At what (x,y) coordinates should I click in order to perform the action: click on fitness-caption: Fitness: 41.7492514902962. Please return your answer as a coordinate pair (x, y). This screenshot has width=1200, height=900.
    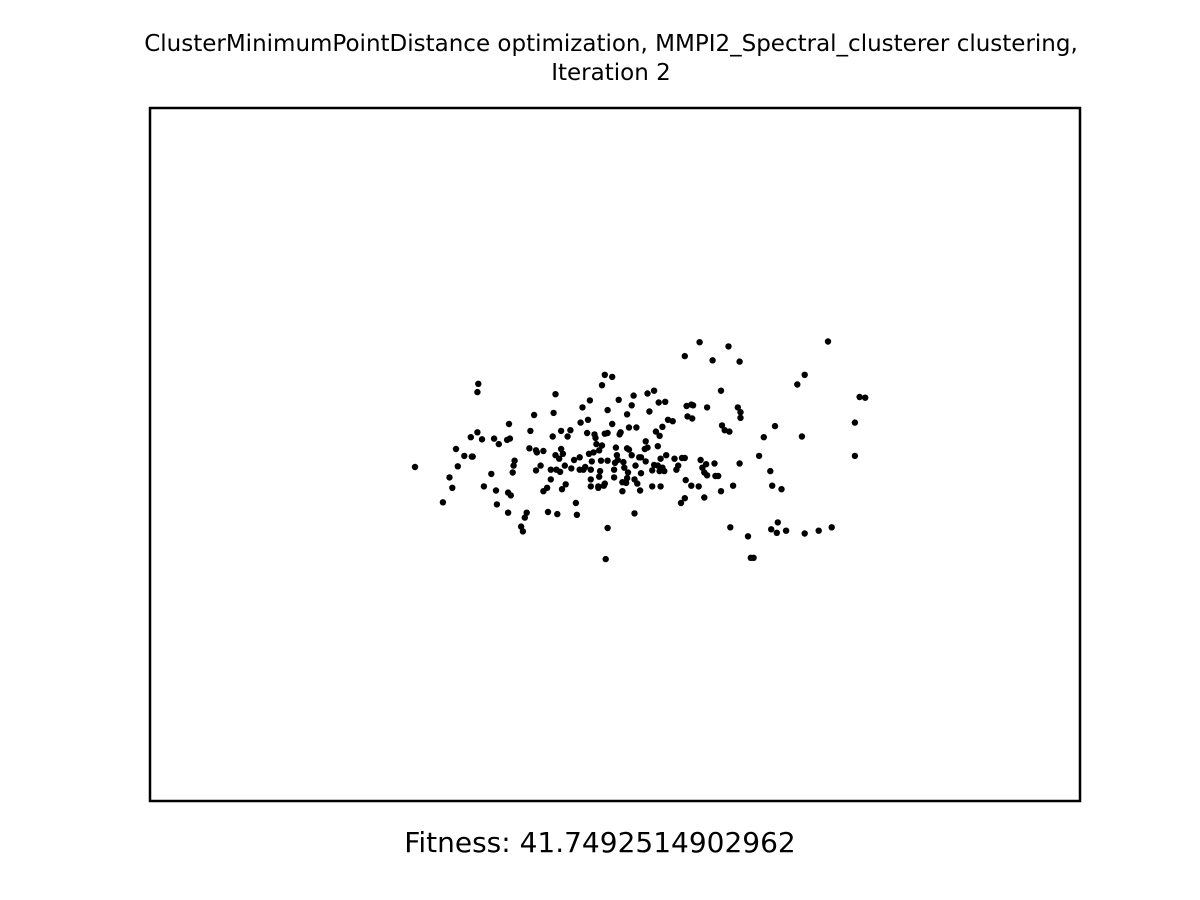
    Looking at the image, I should click on (600, 842).